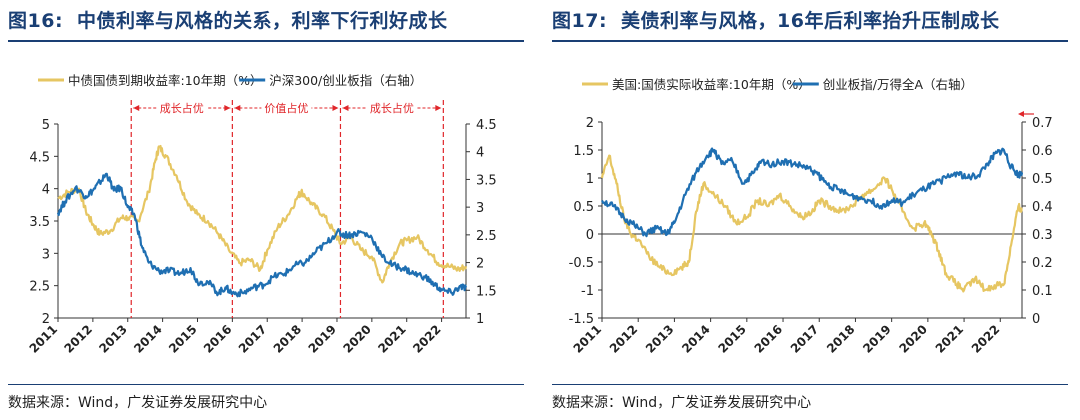 The height and width of the screenshot is (420, 1080). I want to click on y-right-tick-label: 0, so click(1036, 319).